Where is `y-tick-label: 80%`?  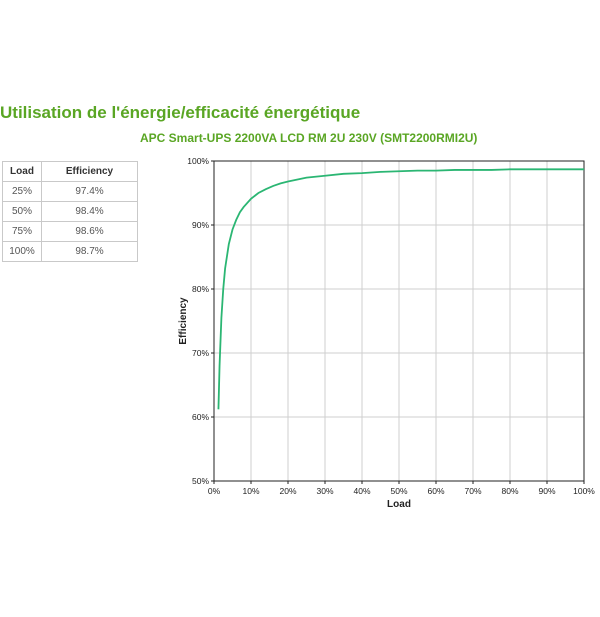
y-tick-label: 80% is located at coordinates (200, 289).